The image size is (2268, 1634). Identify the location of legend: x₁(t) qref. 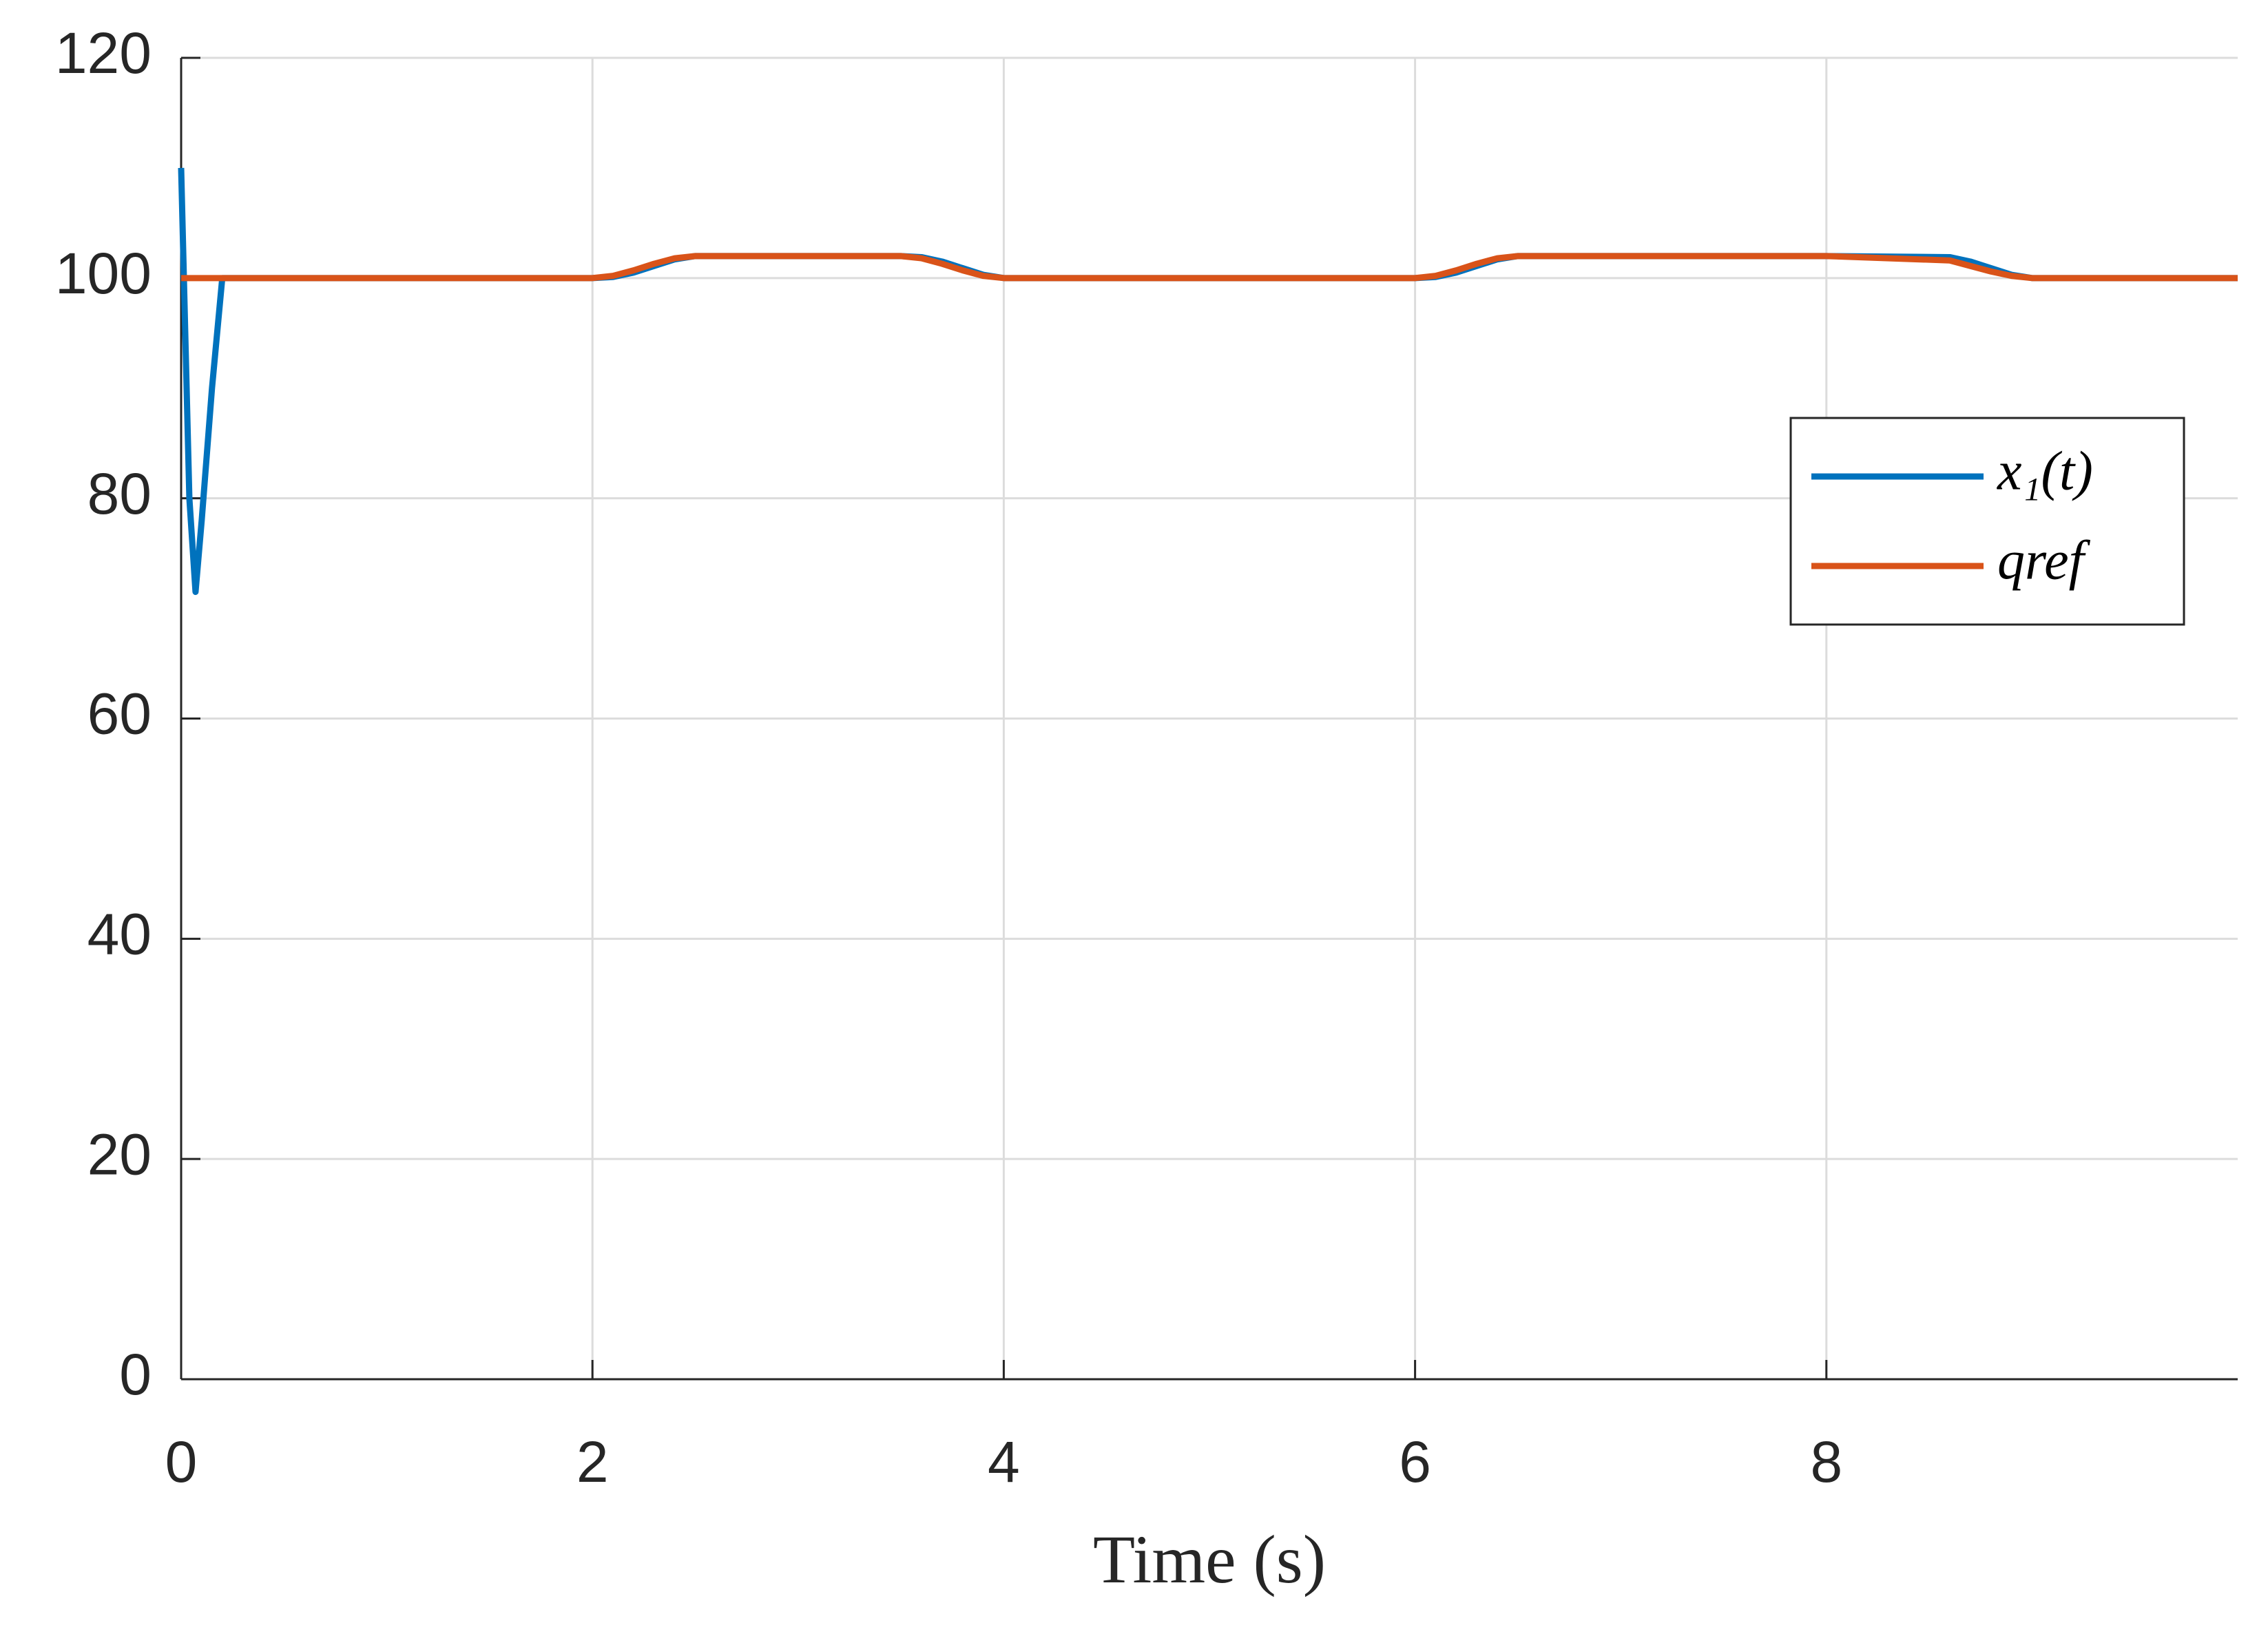
(1987, 521).